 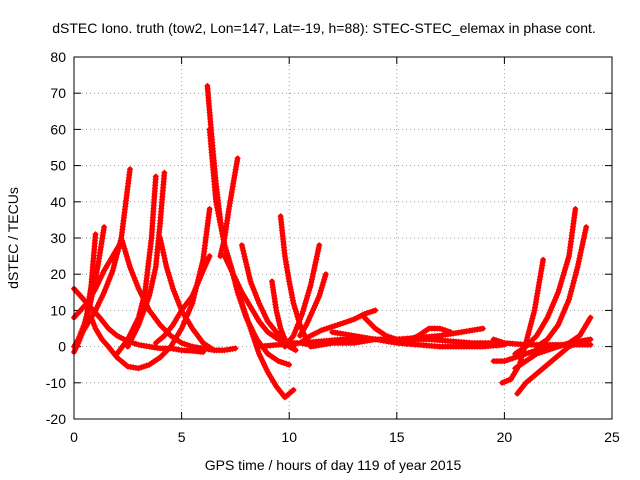 What do you see at coordinates (182, 437) in the screenshot?
I see `x-tick-label: 5` at bounding box center [182, 437].